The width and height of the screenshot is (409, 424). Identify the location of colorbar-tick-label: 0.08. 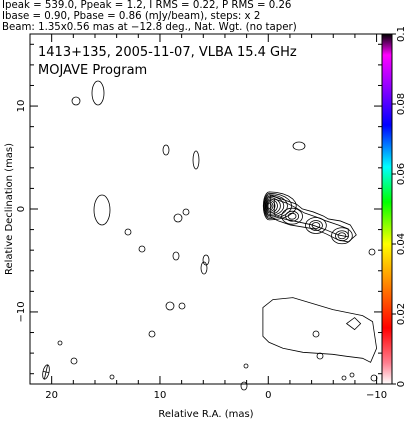
(401, 104).